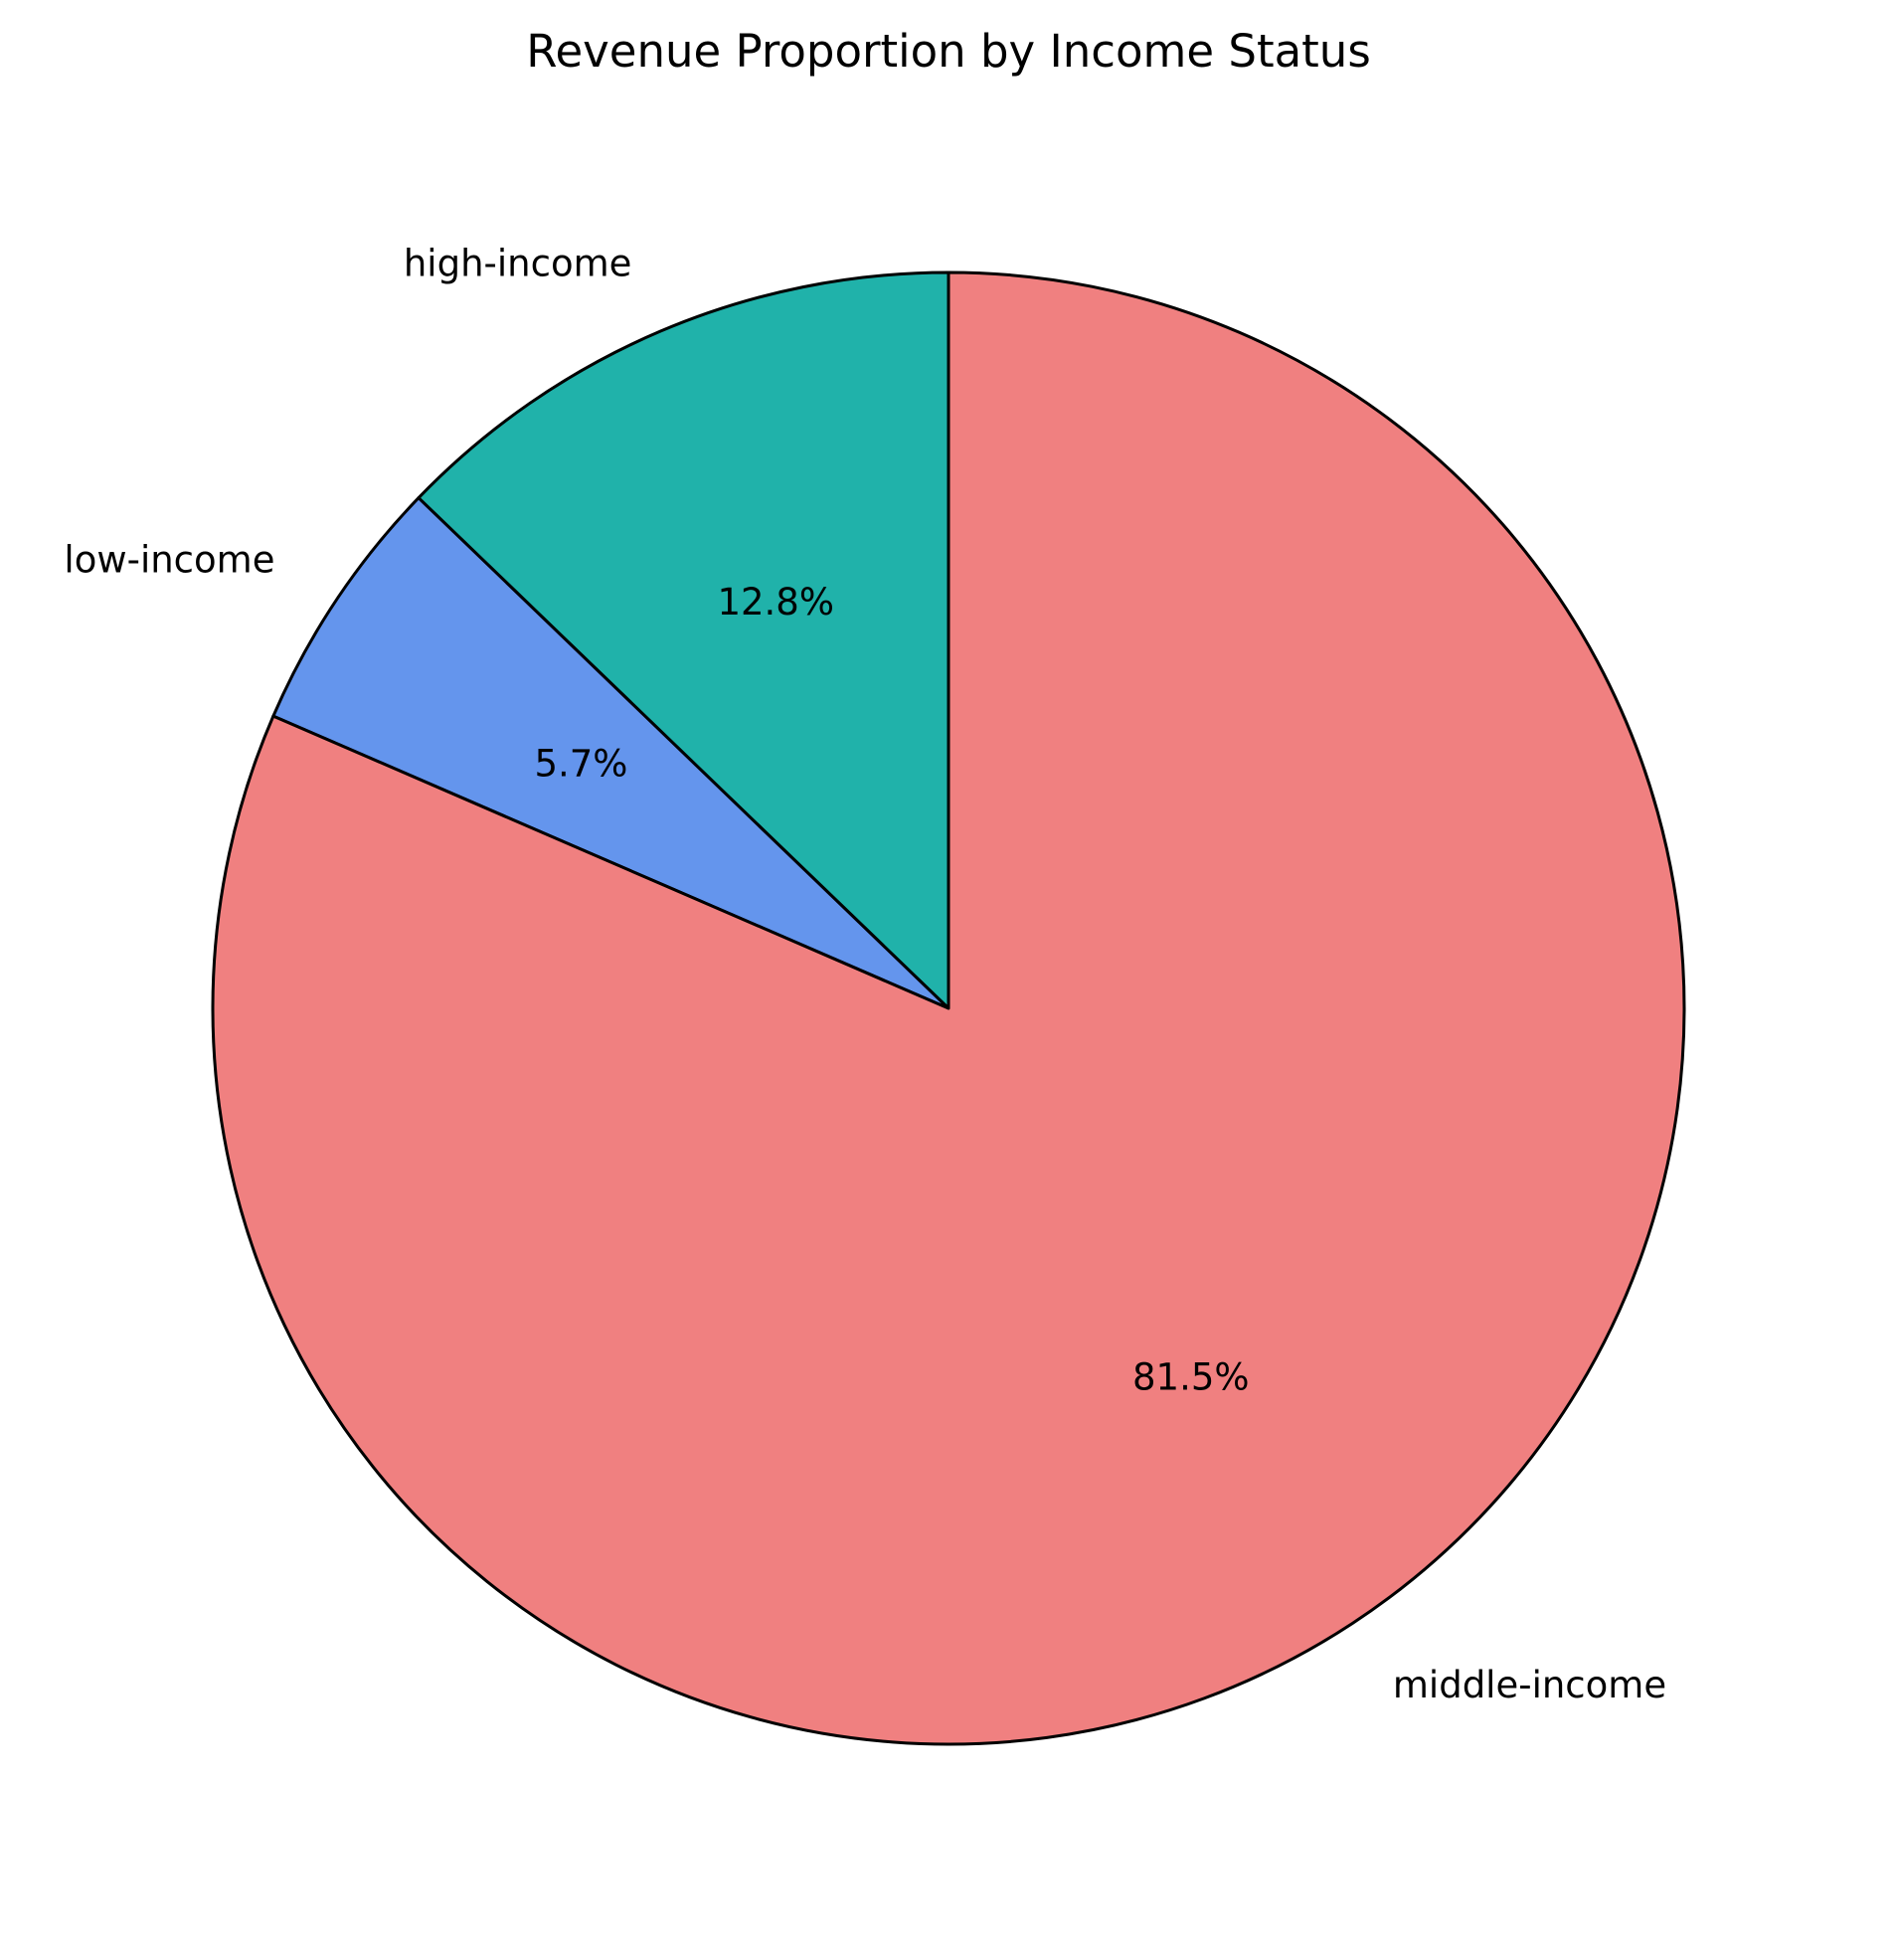  What do you see at coordinates (1191, 1377) in the screenshot?
I see `pct-label-middle-income: 81.5%` at bounding box center [1191, 1377].